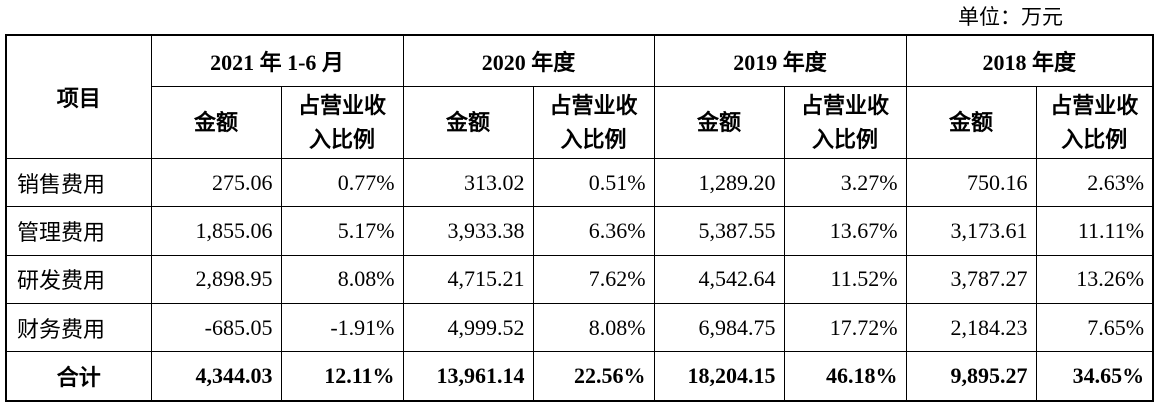 Image resolution: width=1159 pixels, height=411 pixels. Describe the element at coordinates (845, 182) in the screenshot. I see `table-cell: 3.27%` at that location.